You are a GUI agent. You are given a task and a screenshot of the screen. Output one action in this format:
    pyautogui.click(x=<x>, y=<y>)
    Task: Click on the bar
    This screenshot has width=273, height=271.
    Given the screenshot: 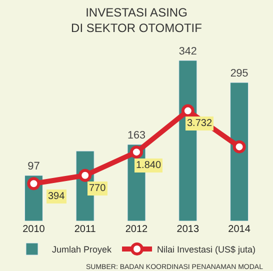 What is the action you would take?
    pyautogui.click(x=239, y=151)
    